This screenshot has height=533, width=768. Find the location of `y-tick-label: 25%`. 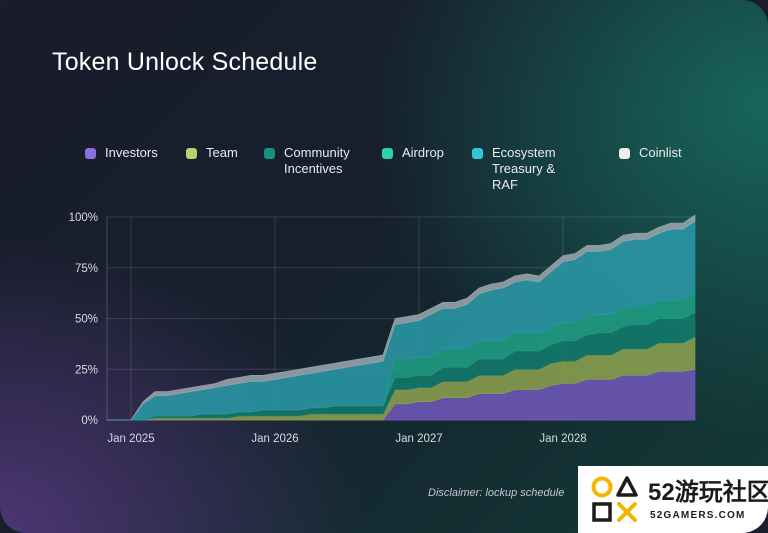

y-tick-label: 25% is located at coordinates (86, 370).